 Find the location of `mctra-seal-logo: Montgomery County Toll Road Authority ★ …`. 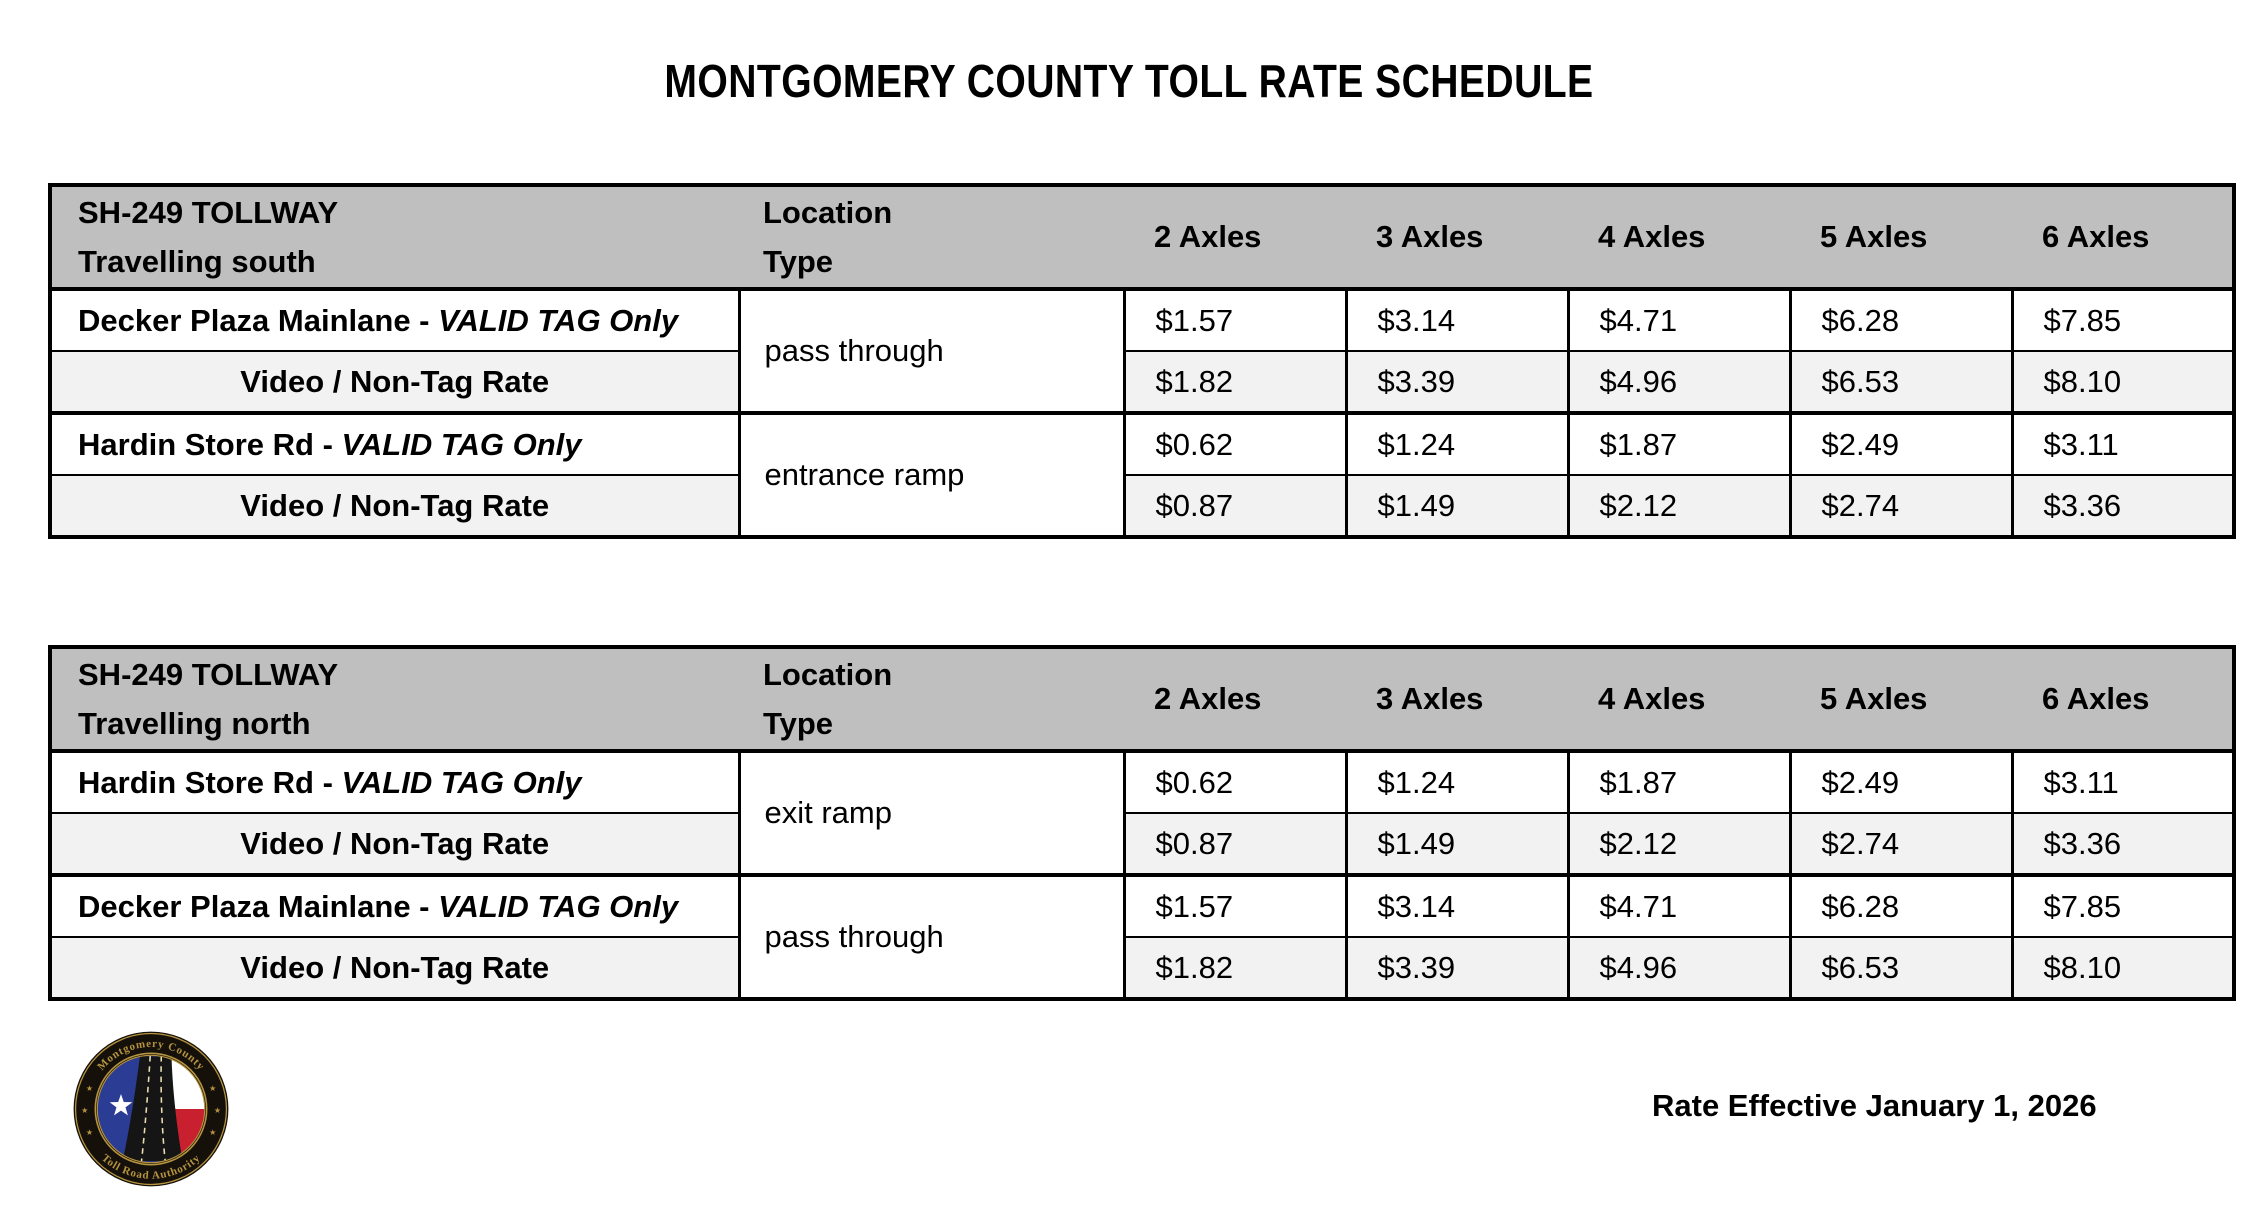

mctra-seal-logo: Montgomery County Toll Road Authority ★ … is located at coordinates (151, 1109).